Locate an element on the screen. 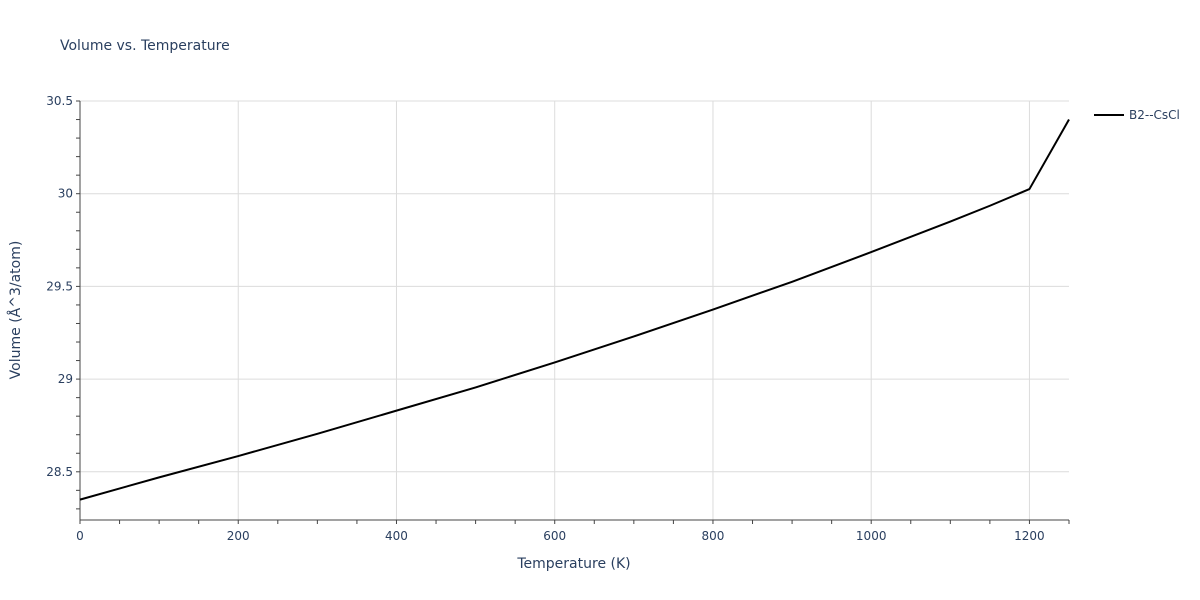 The height and width of the screenshot is (600, 1200). y-axis-title: Volume (Å^3/atom) is located at coordinates (15, 310).